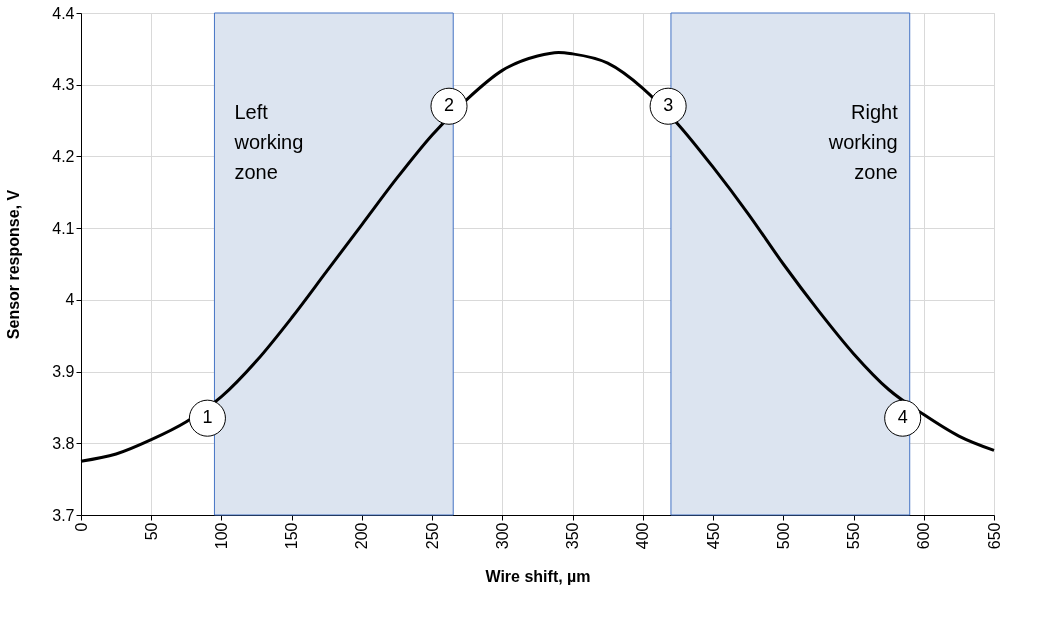 Image resolution: width=1062 pixels, height=635 pixels. I want to click on x-tick-label: 350, so click(573, 536).